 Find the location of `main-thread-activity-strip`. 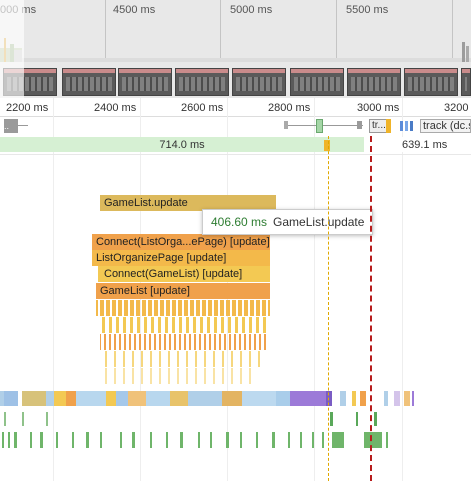

main-thread-activity-strip is located at coordinates (235, 398).